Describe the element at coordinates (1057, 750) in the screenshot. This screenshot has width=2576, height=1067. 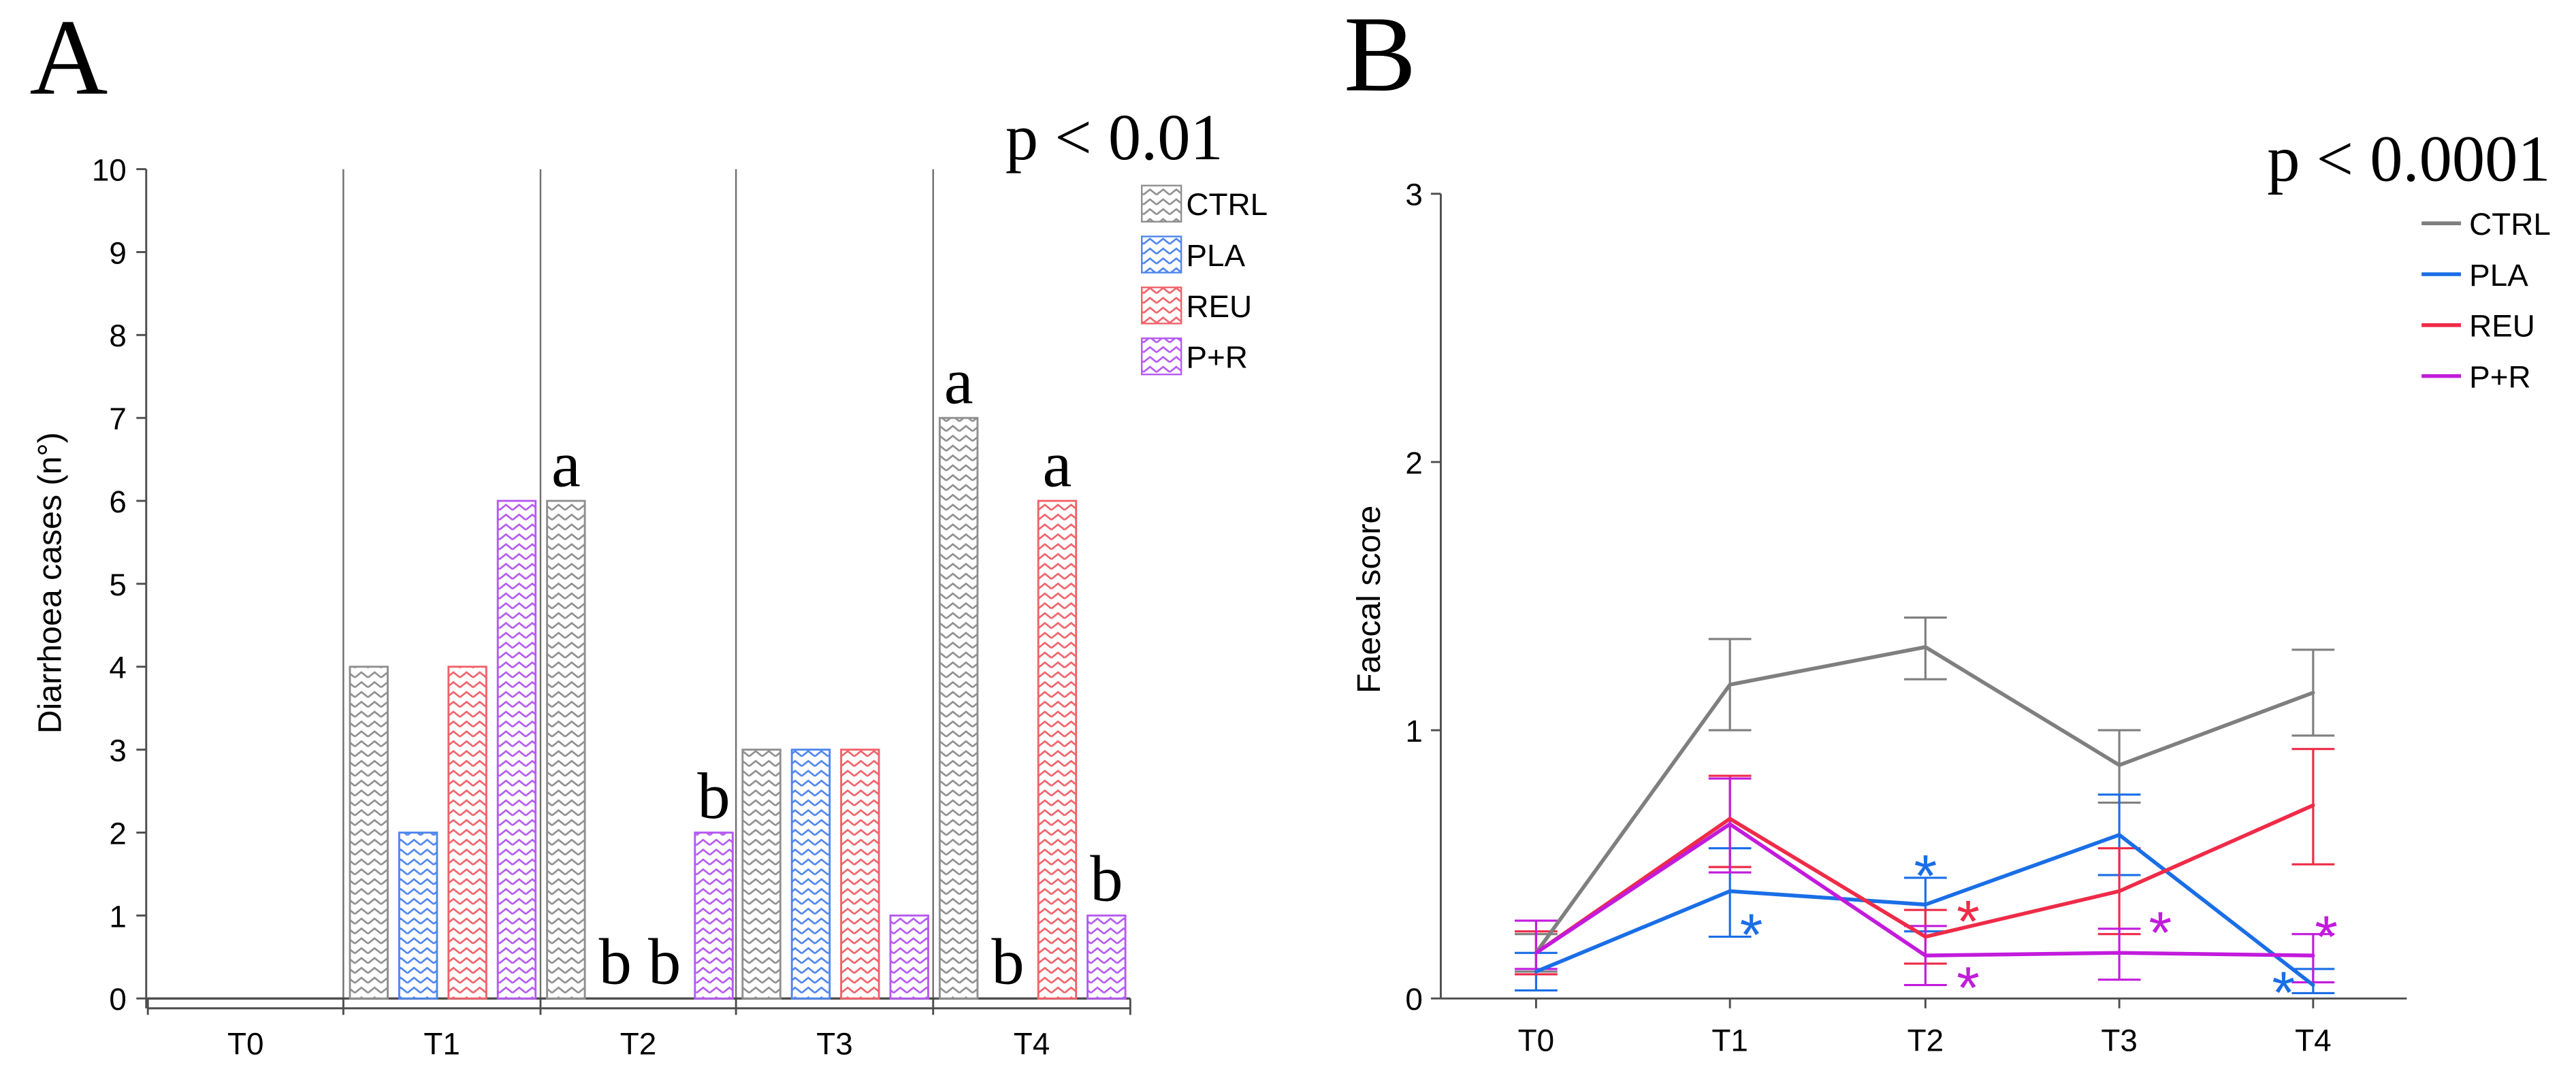
I see `bar-reu-t4` at that location.